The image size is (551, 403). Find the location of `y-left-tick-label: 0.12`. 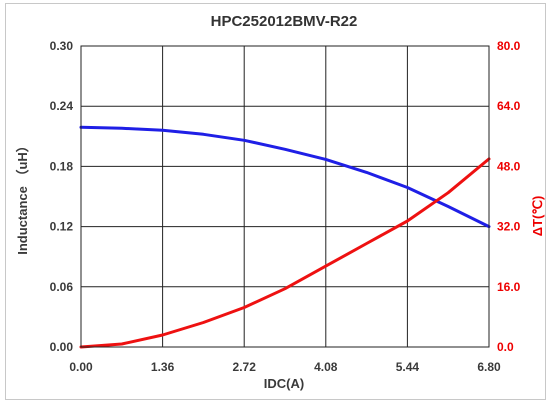

y-left-tick-label: 0.12 is located at coordinates (62, 227).